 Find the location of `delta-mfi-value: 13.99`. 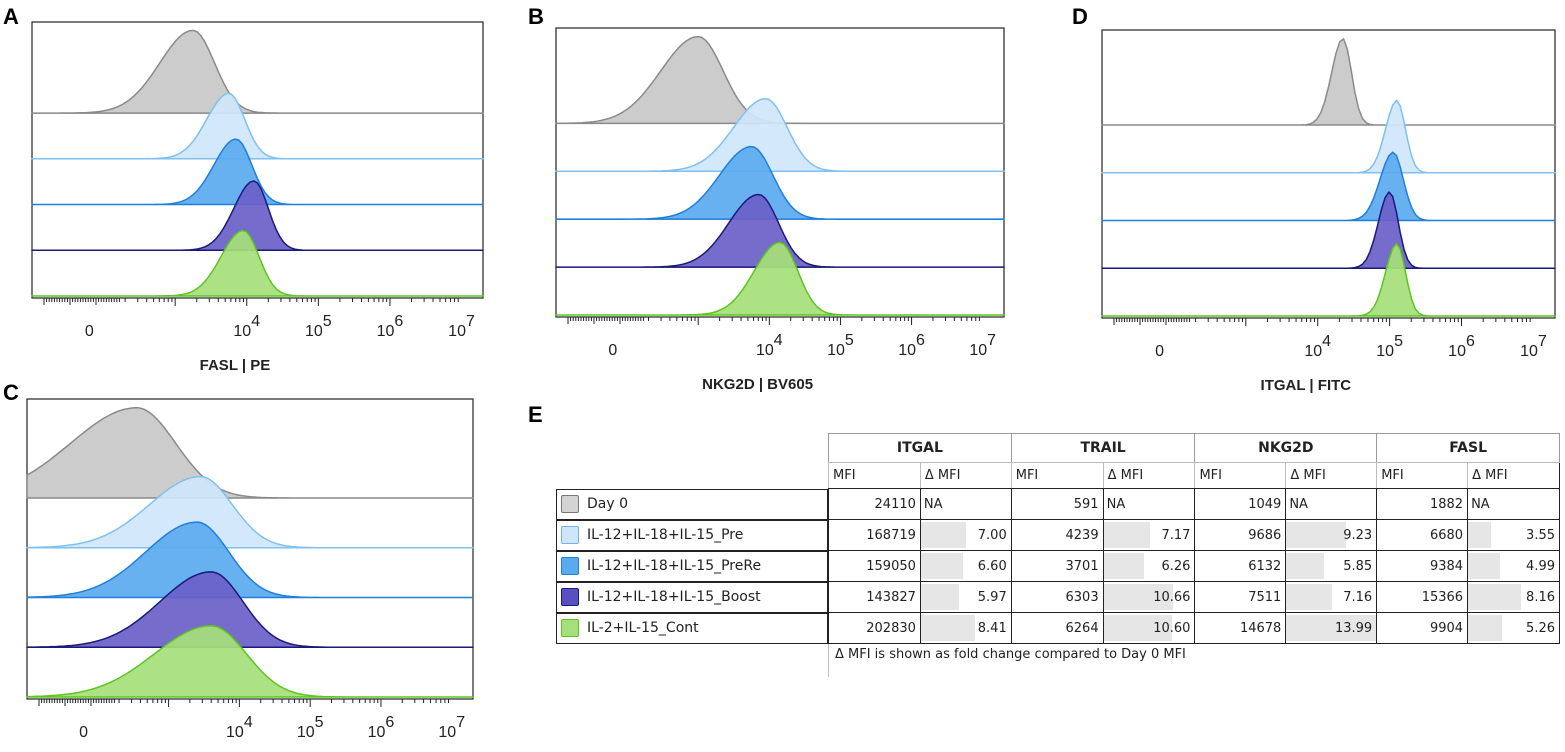

delta-mfi-value: 13.99 is located at coordinates (1331, 628).